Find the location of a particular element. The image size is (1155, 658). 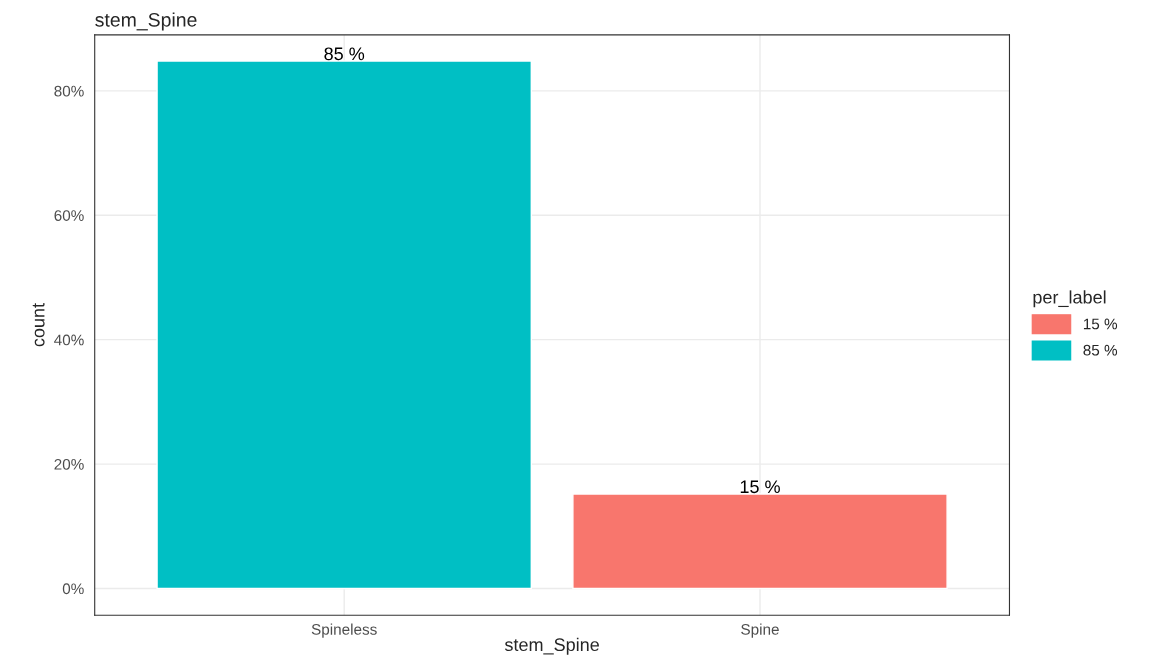

data-label: 85 % is located at coordinates (344, 54).